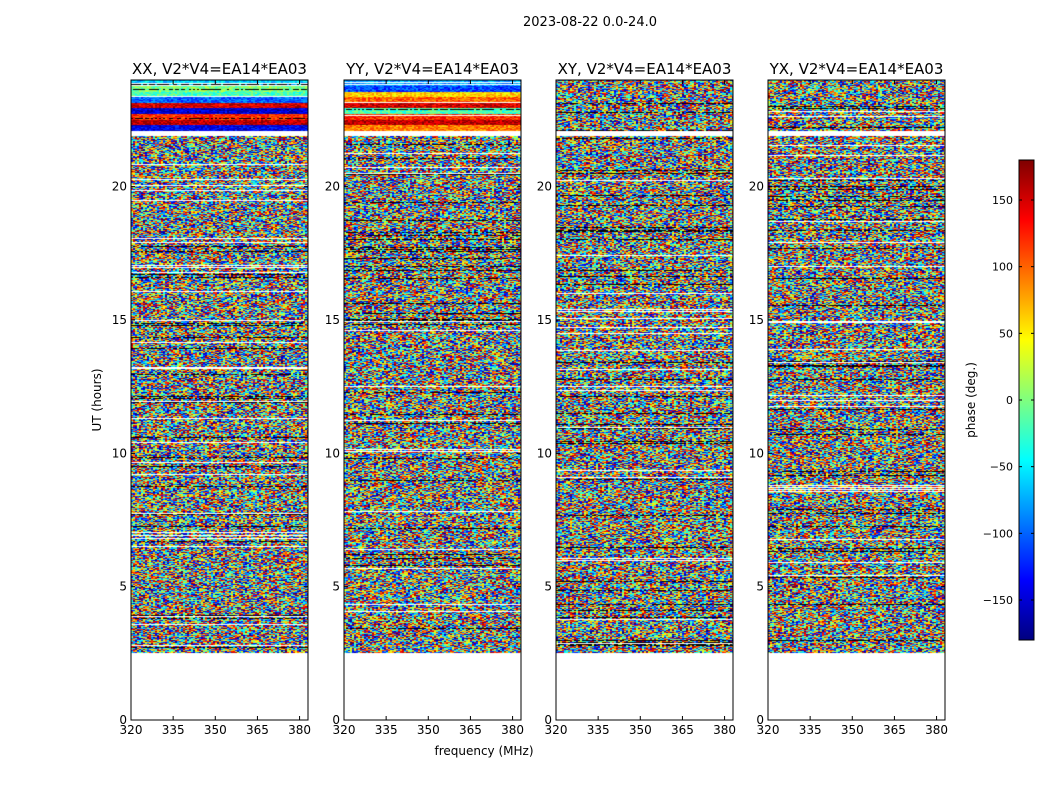  I want to click on panel-title: YX, V2*V4=EA14*EA03, so click(856, 69).